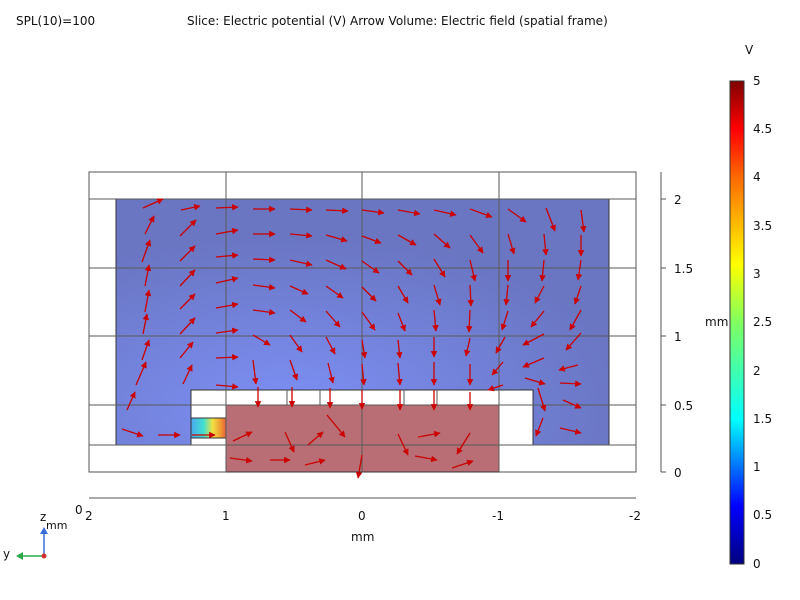 The height and width of the screenshot is (600, 800). I want to click on x-axis-tick: 1, so click(226, 516).